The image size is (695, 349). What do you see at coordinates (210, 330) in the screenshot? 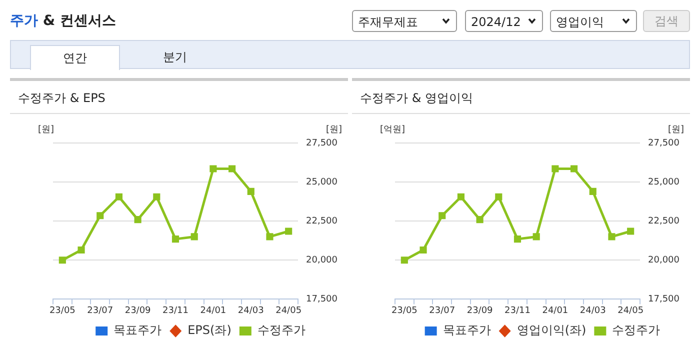
I see `legend-label: EPS(좌)` at bounding box center [210, 330].